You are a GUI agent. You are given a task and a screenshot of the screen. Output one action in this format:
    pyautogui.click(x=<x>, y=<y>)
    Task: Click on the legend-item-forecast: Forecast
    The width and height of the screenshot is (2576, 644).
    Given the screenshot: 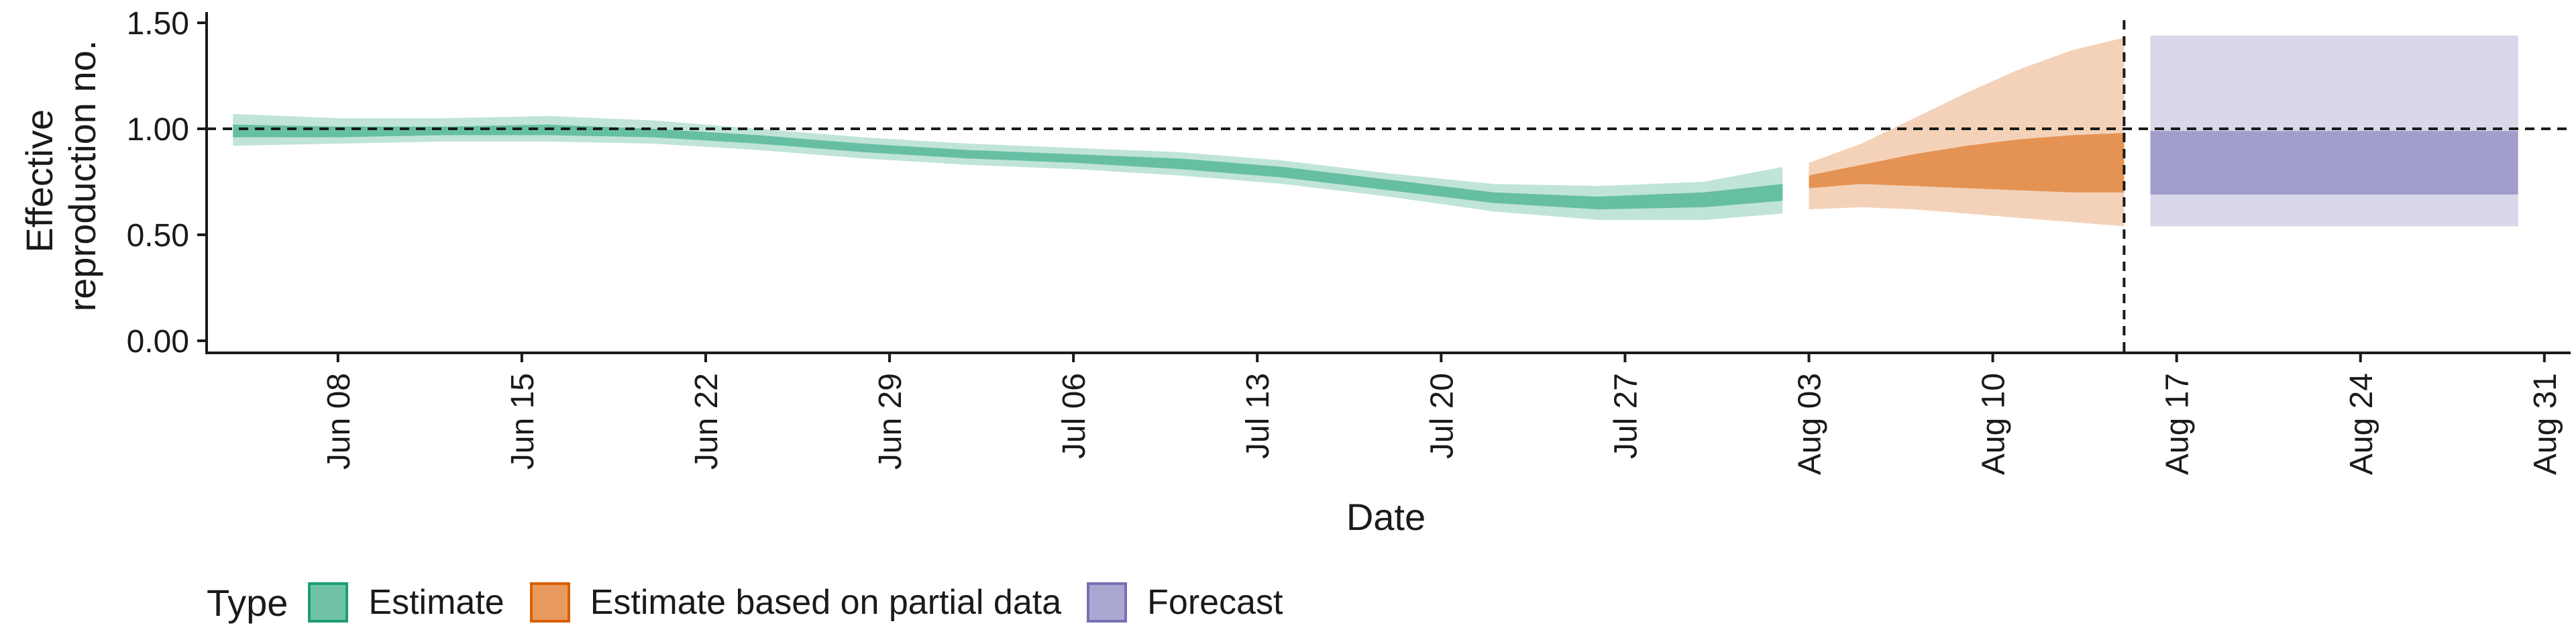 What is the action you would take?
    pyautogui.click(x=1185, y=602)
    